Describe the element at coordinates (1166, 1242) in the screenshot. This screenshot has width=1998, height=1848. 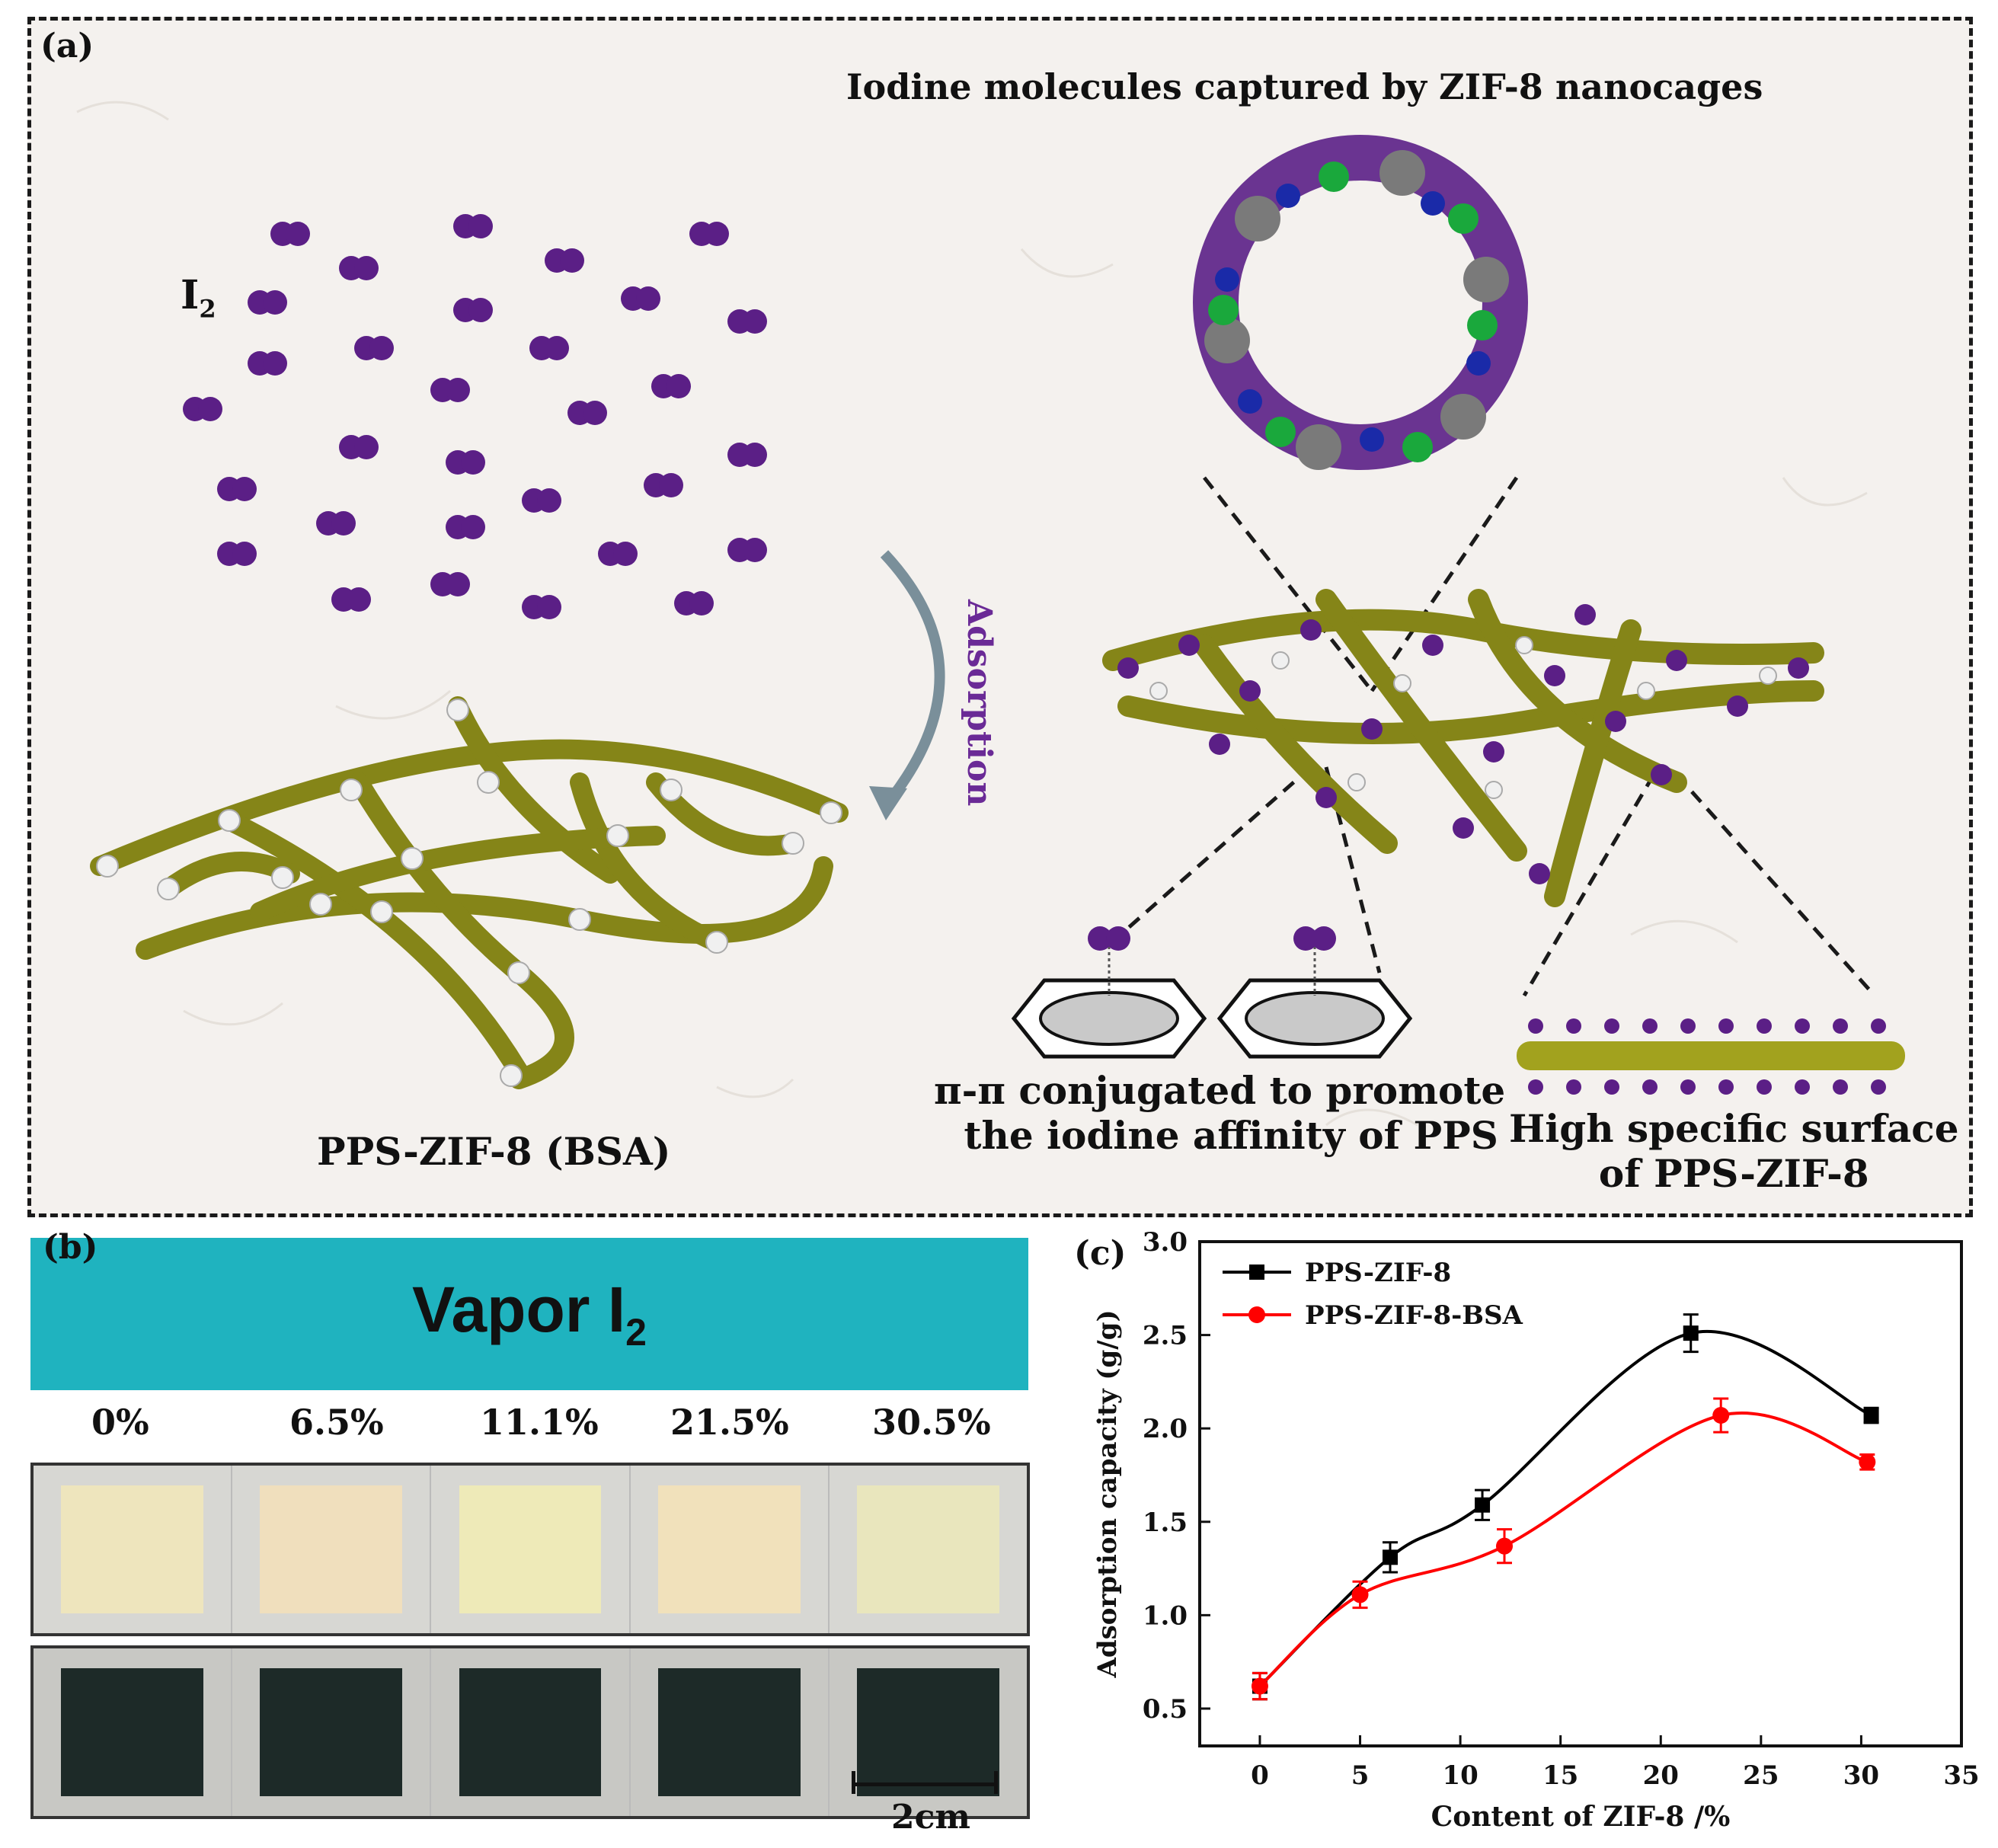
I see `y-tick-label: 3.0` at that location.